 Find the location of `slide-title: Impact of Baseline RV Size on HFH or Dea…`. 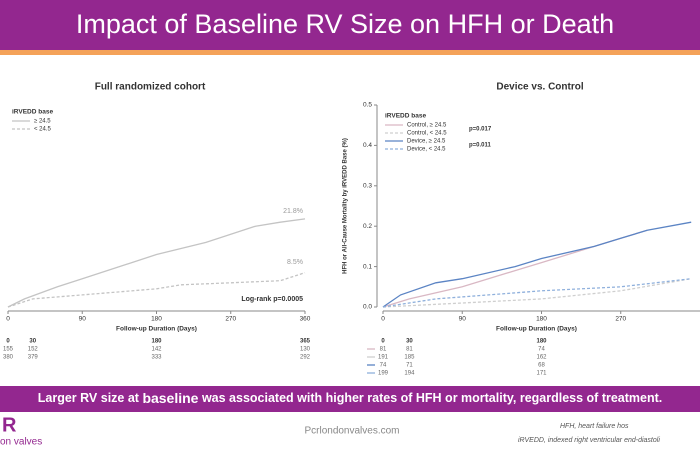

slide-title: Impact of Baseline RV Size on HFH or Dea… is located at coordinates (345, 24).